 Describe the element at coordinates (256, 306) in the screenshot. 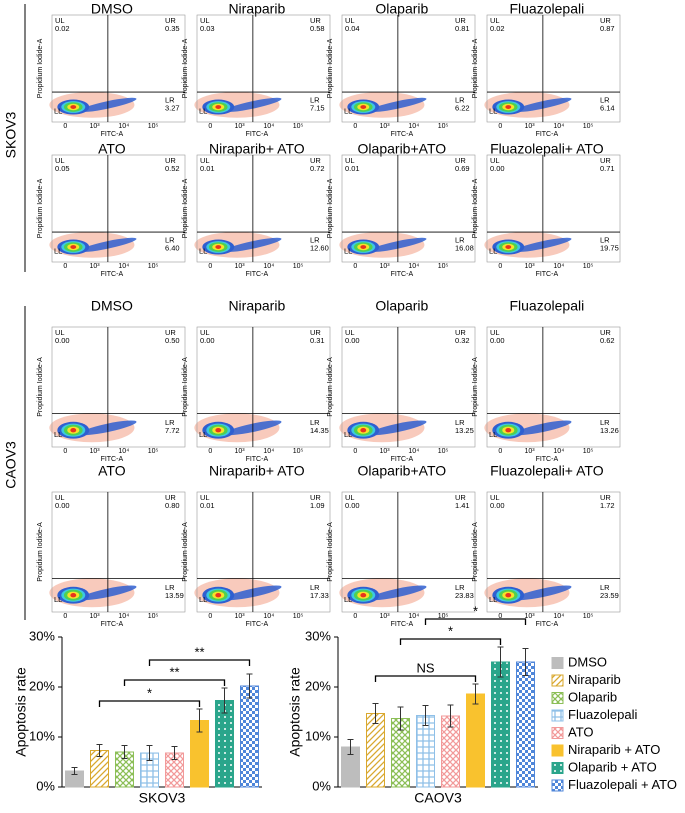

I see `plot-title: Niraparib` at that location.